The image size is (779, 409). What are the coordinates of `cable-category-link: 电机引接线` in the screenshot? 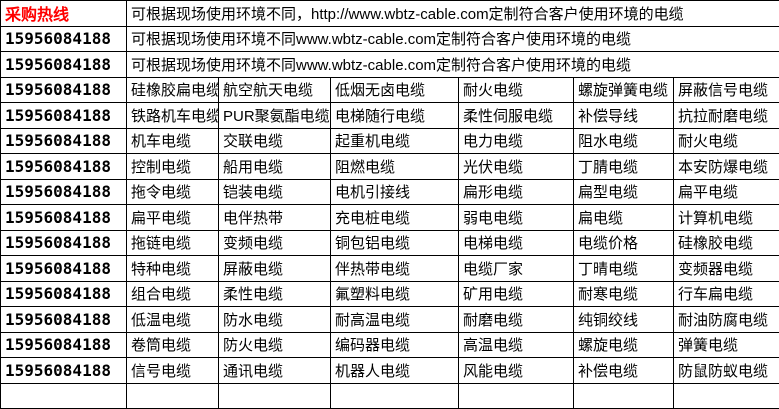 It's located at (394, 191).